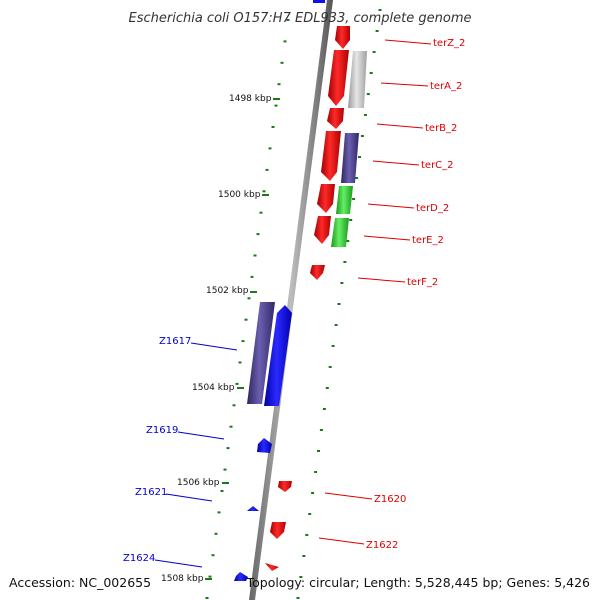 This screenshot has width=600, height=600. Describe the element at coordinates (198, 483) in the screenshot. I see `scale-label-1506: 1506 kbp` at that location.